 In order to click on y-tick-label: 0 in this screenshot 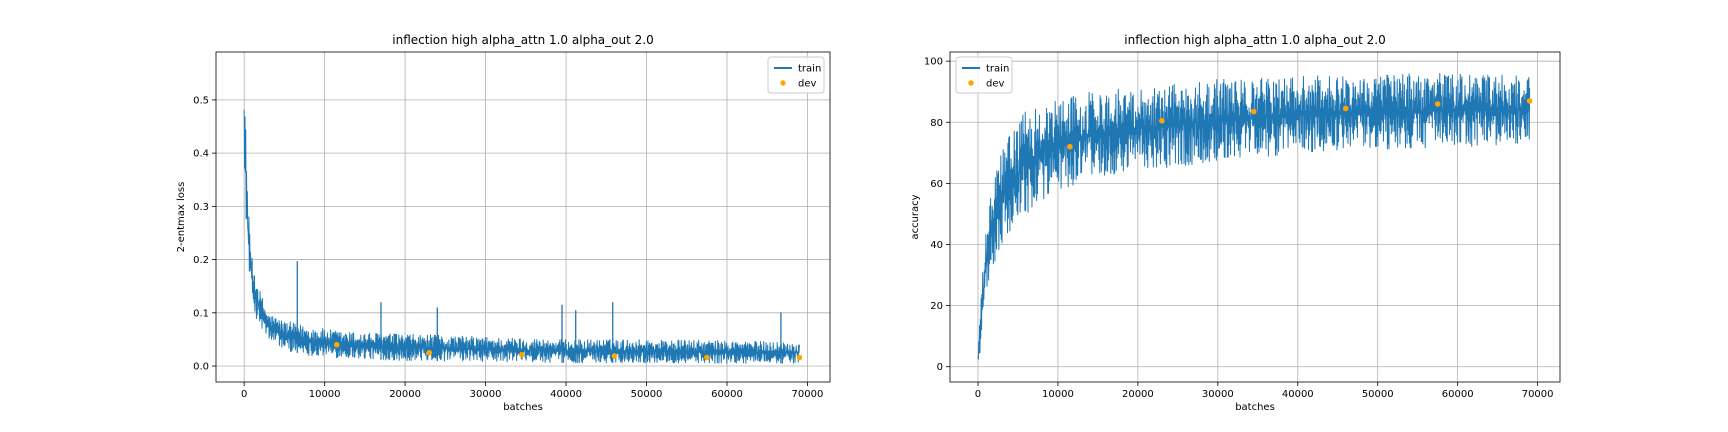, I will do `click(940, 367)`.